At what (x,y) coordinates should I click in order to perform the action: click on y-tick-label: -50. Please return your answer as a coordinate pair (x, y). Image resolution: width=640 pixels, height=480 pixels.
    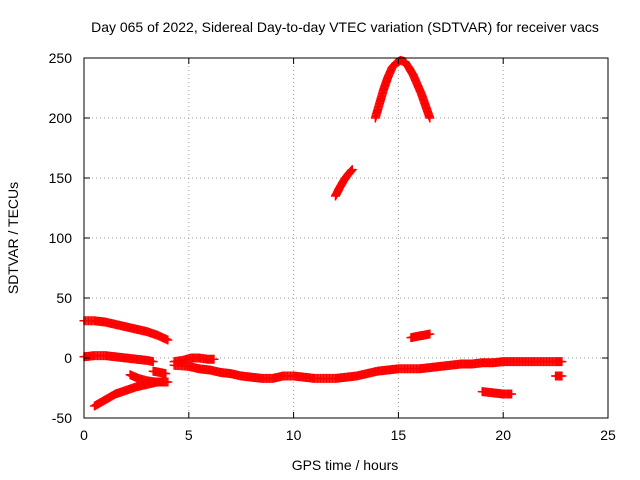
    Looking at the image, I should click on (62, 418).